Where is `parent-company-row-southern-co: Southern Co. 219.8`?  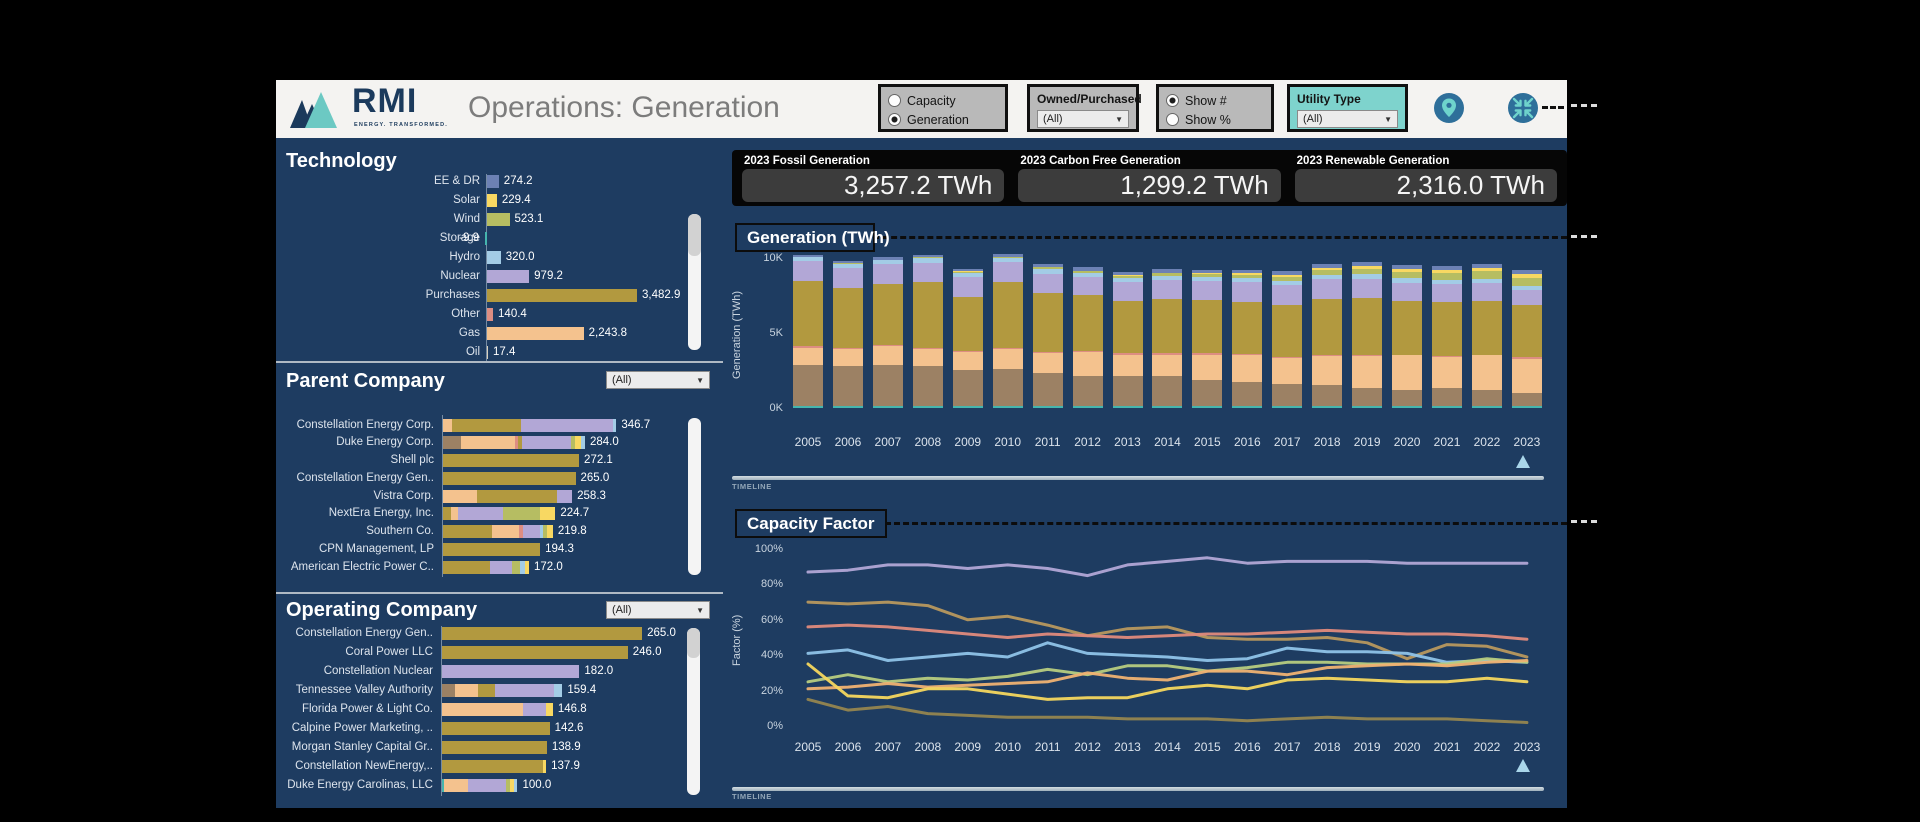
parent-company-row-southern-co: Southern Co. 219.8 is located at coordinates (499, 531).